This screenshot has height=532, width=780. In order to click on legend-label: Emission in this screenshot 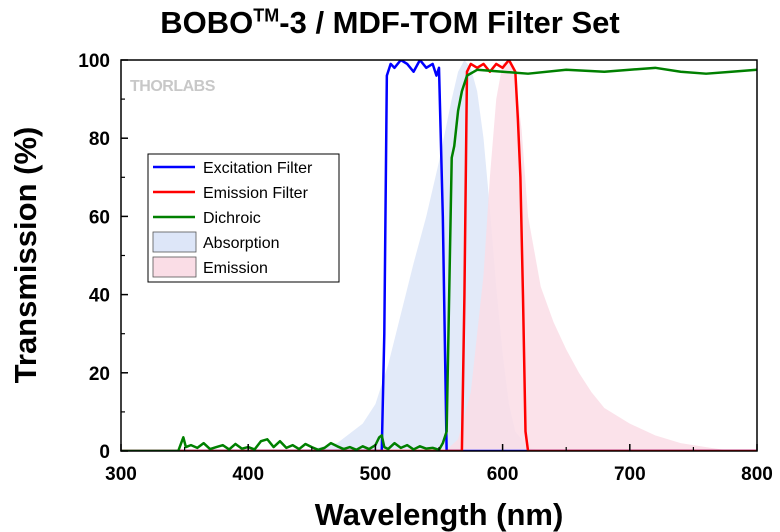, I will do `click(235, 268)`.